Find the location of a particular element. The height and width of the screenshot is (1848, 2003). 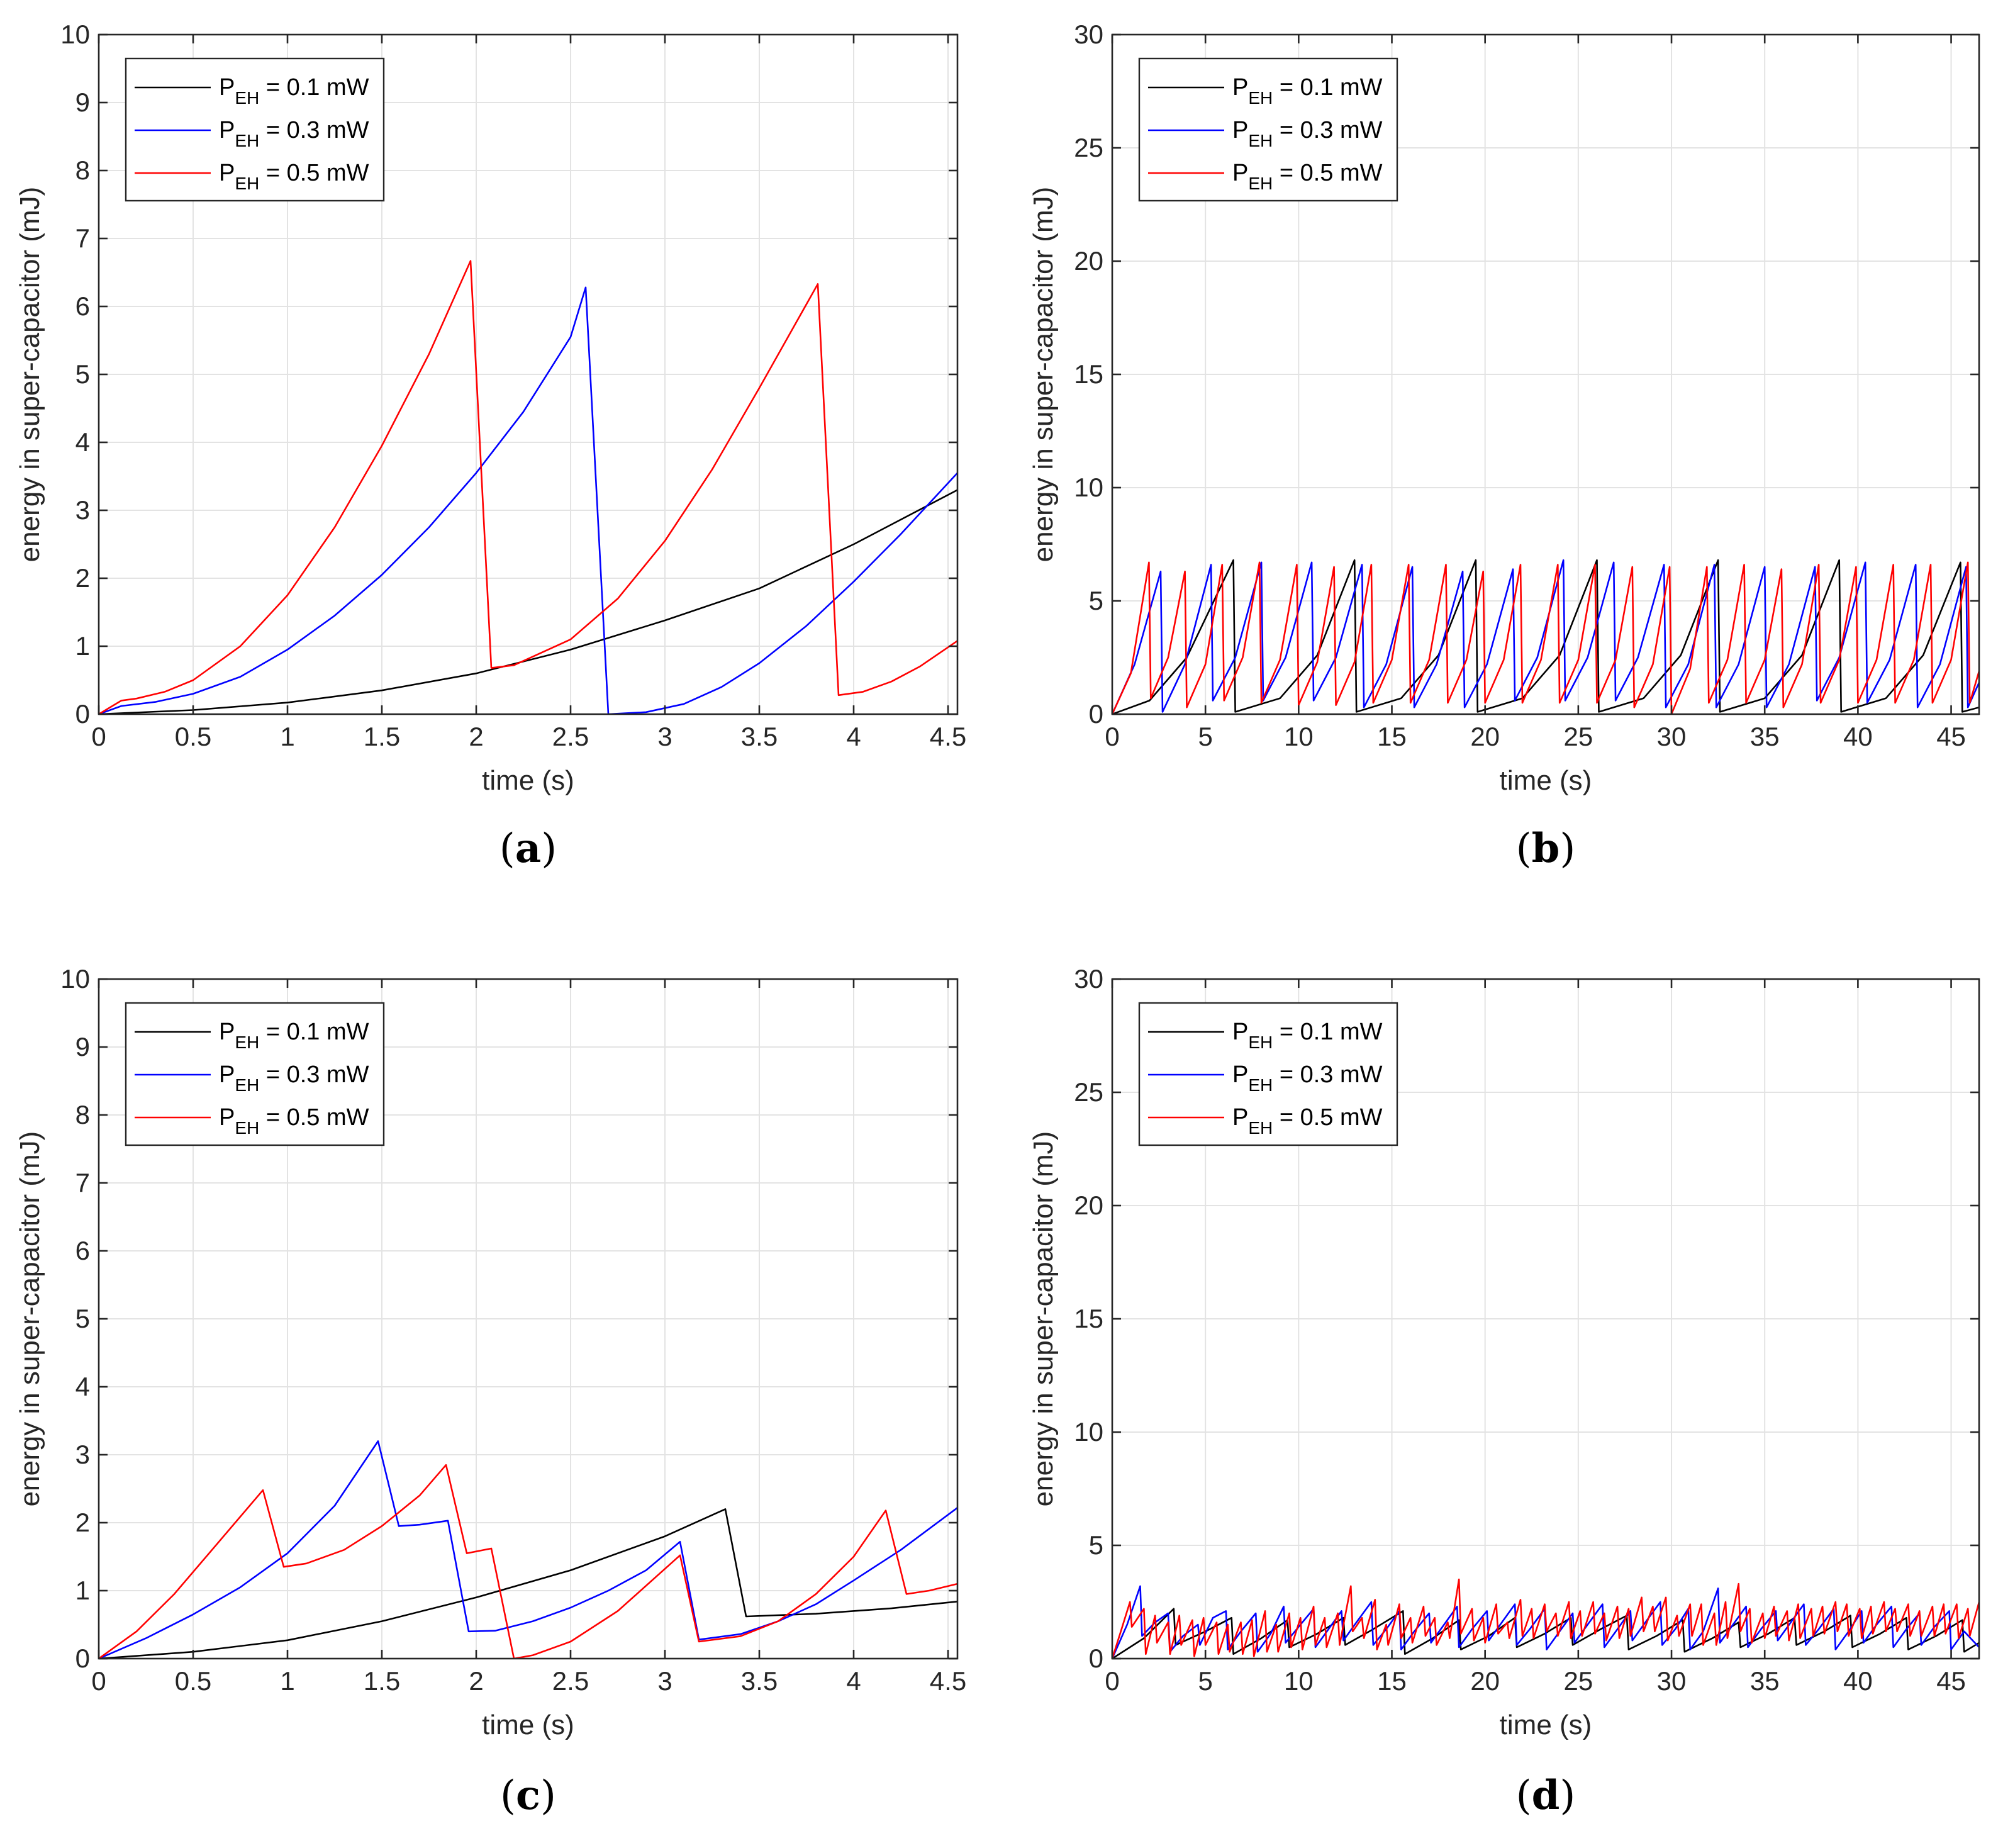

legend-label-2: PEH = 0.3 mW is located at coordinates (294, 133).